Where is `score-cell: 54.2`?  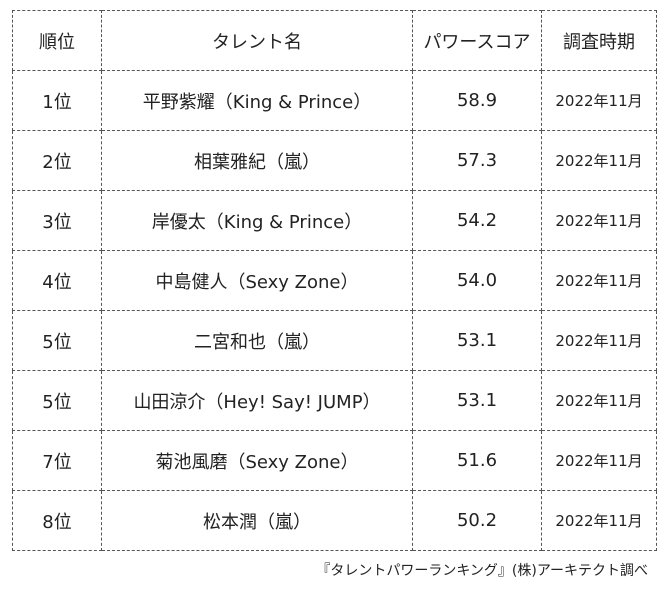
score-cell: 54.2 is located at coordinates (477, 220).